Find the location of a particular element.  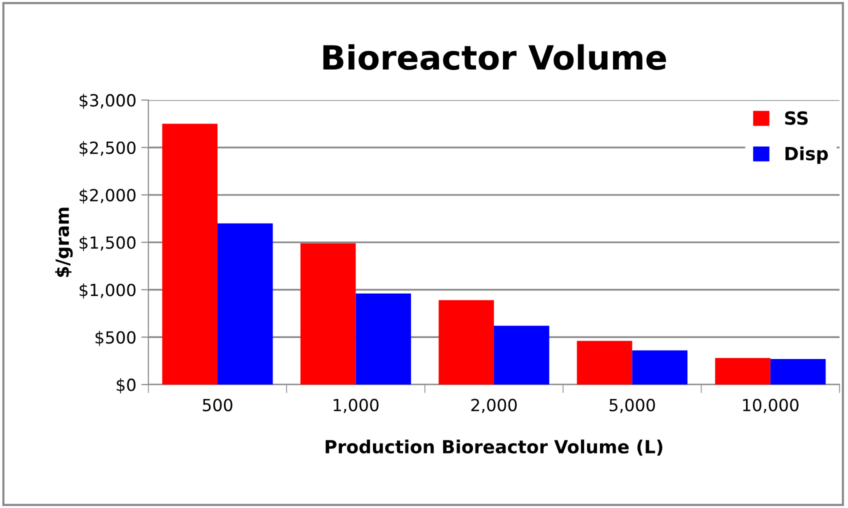

y-tick-label: $1,500 is located at coordinates (108, 244).